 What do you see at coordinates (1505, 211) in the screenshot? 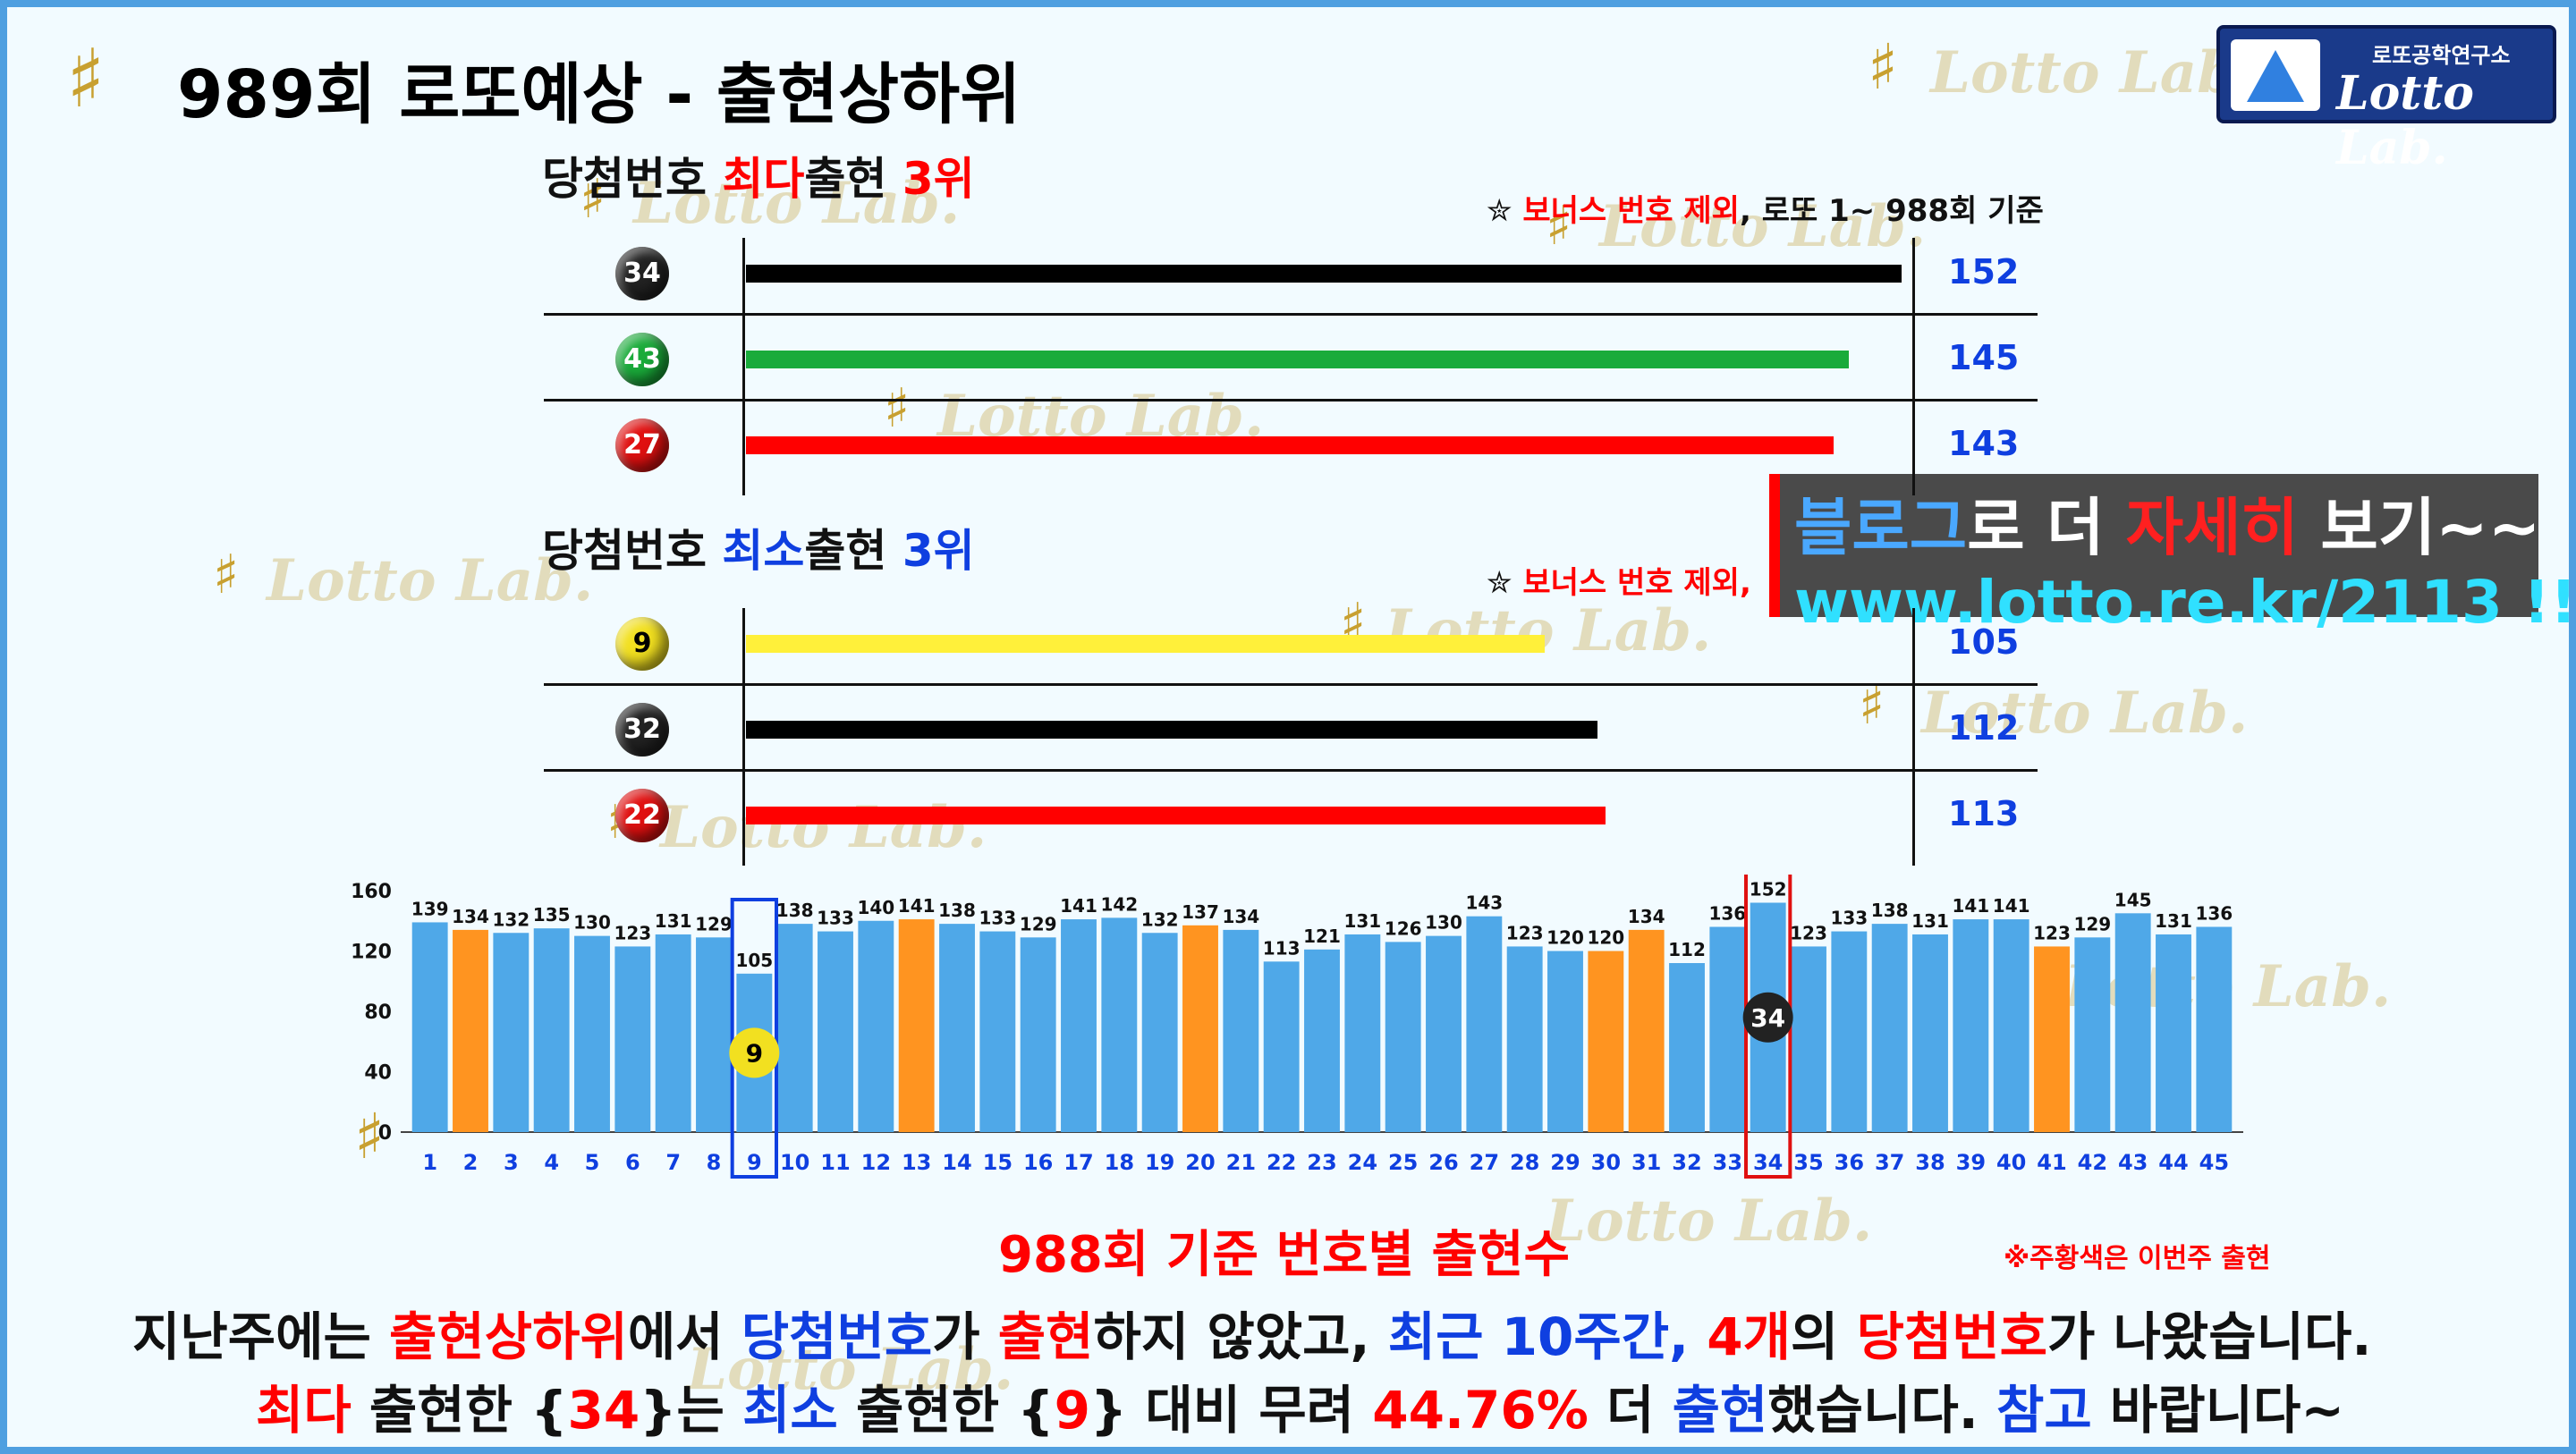
I see `star-icon: ✮` at bounding box center [1505, 211].